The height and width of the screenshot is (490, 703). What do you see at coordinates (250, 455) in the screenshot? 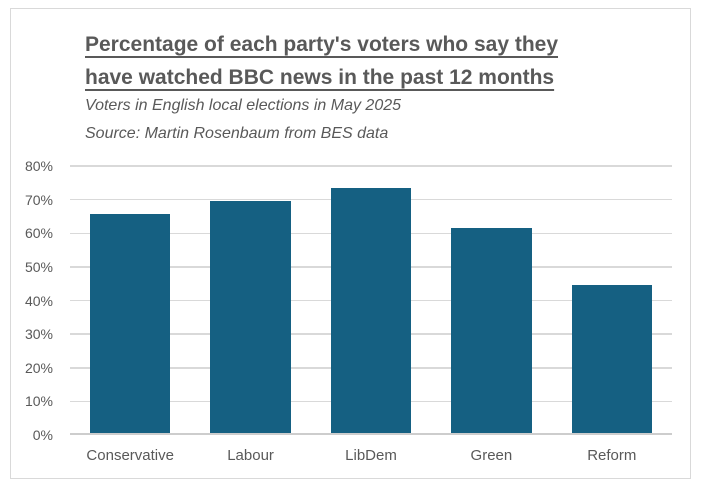
I see `x-axis-label-labour: Labour` at bounding box center [250, 455].